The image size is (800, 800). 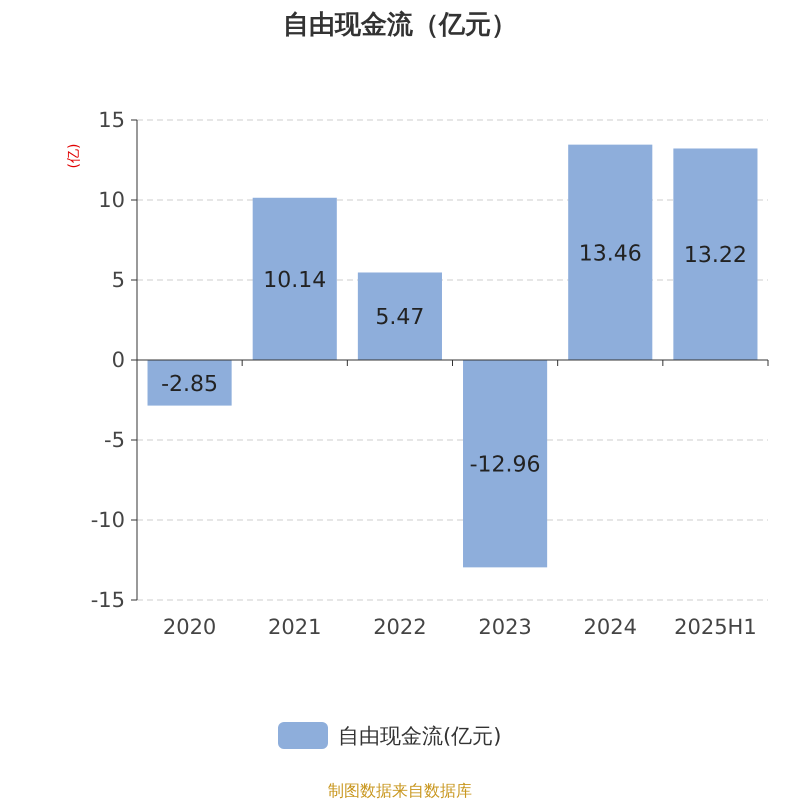 What do you see at coordinates (107, 520) in the screenshot?
I see `y-tick-label: -10` at bounding box center [107, 520].